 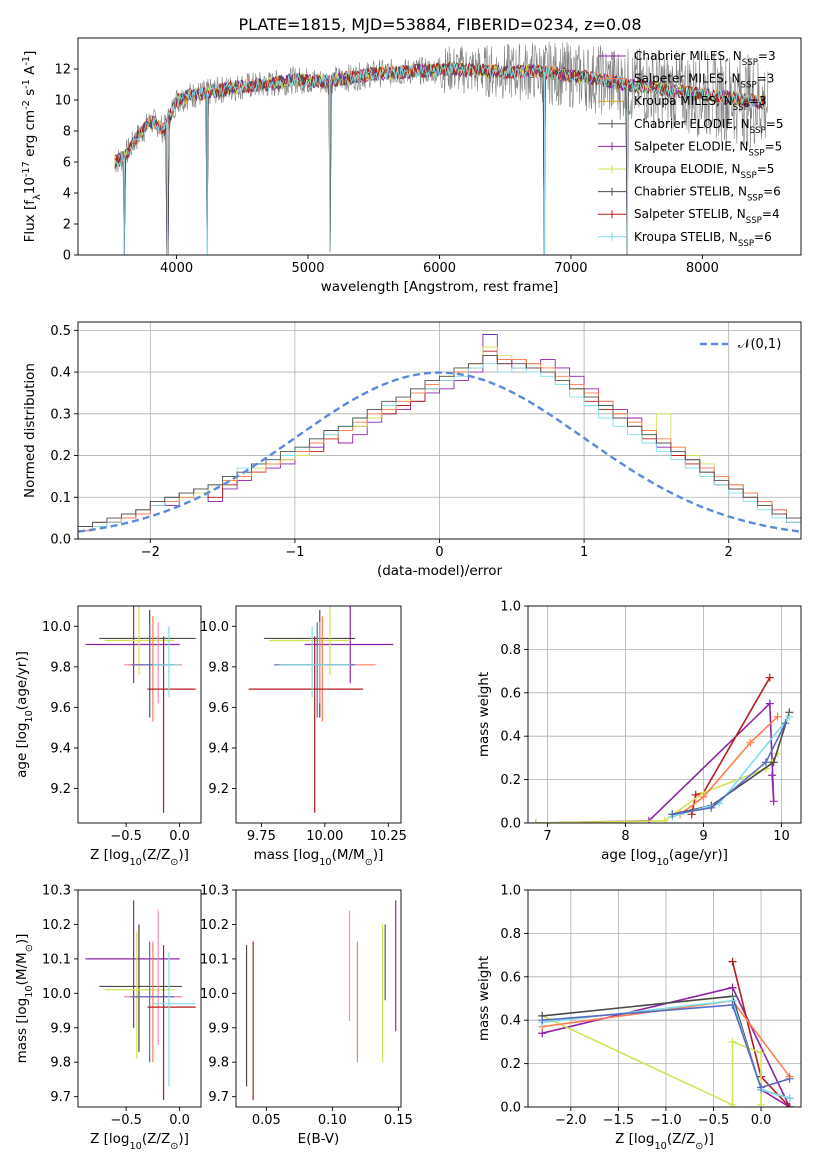 I want to click on y-axis-label: mass [log10(M/M⊙)], so click(x=24, y=999).